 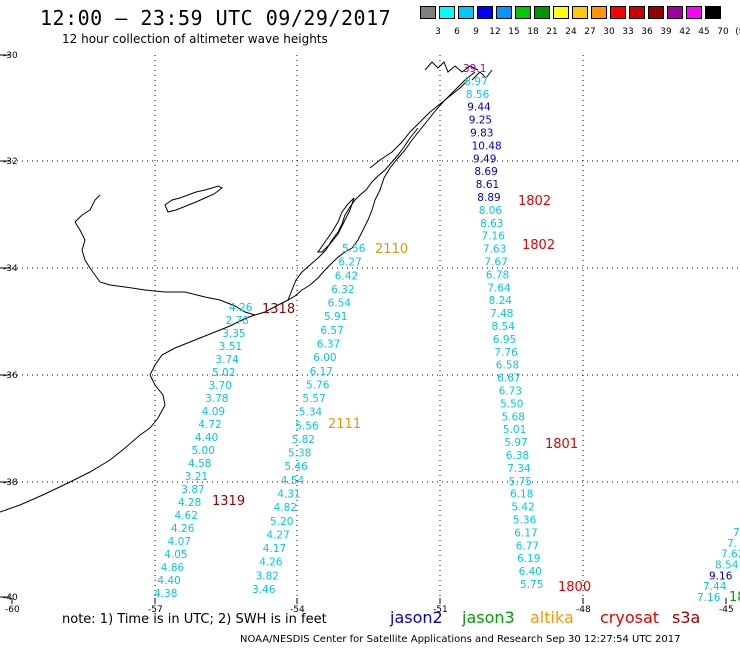 I want to click on longitude-label: -48, so click(x=583, y=610).